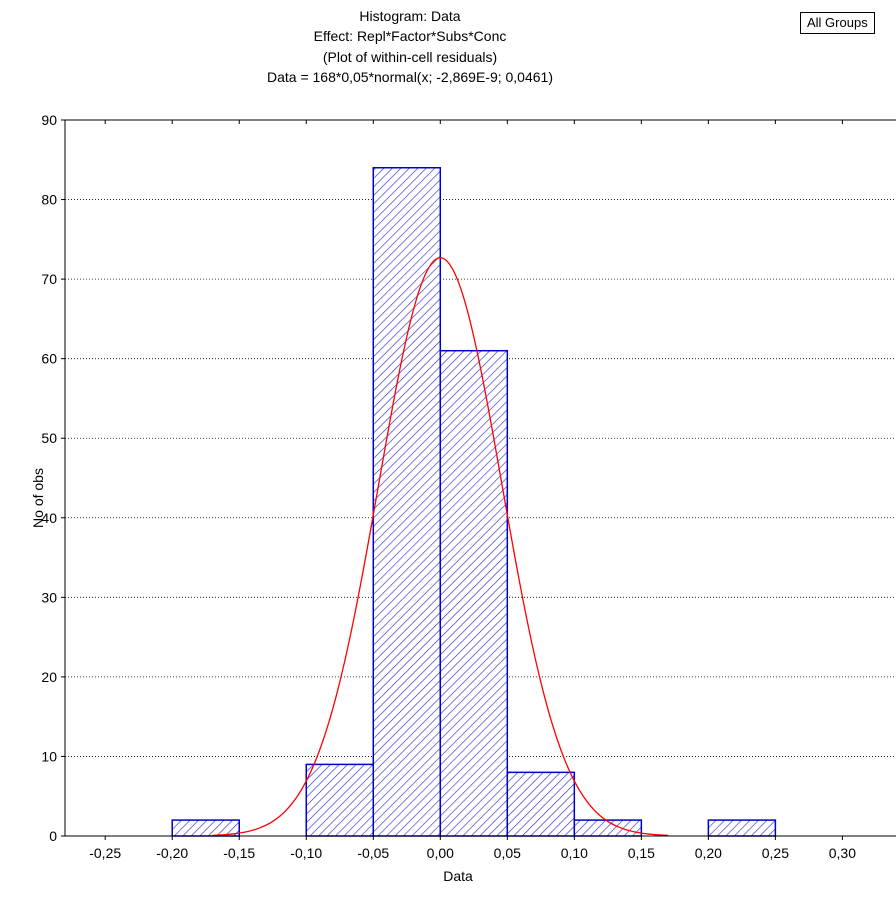 The width and height of the screenshot is (896, 897). I want to click on x-axis-label: Data, so click(458, 876).